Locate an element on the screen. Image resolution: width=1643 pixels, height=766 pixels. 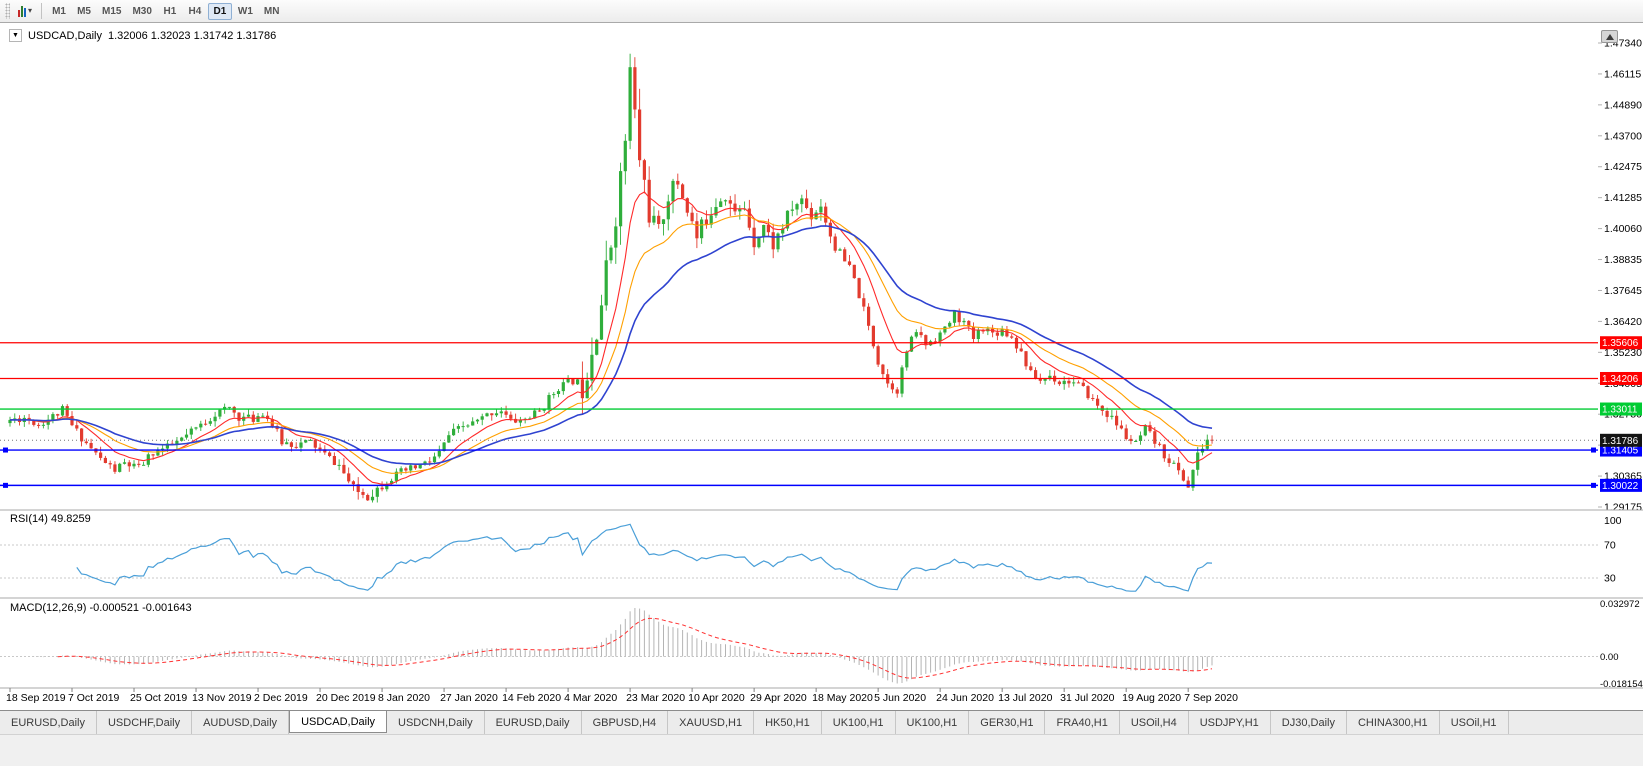
chart-tab-hk50-h1: HK50,H1 is located at coordinates (788, 722).